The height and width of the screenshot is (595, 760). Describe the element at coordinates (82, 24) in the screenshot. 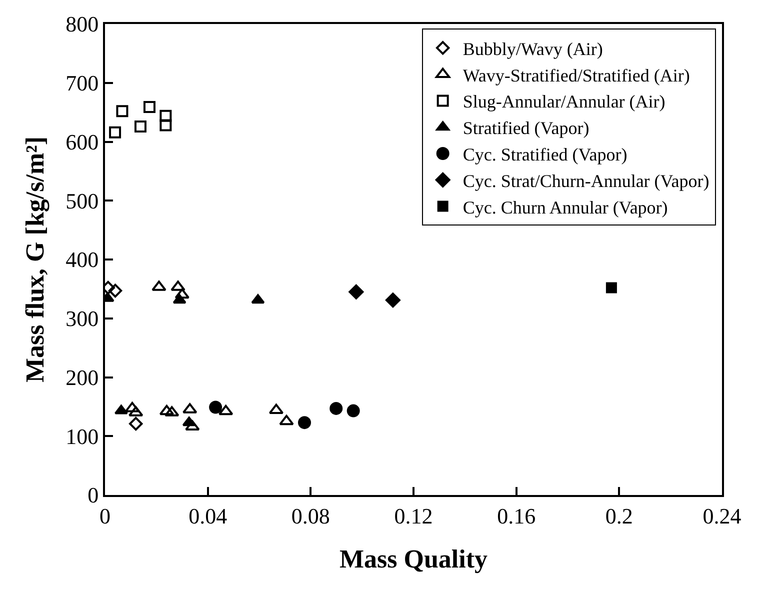

I see `y-tick-label: 800` at that location.